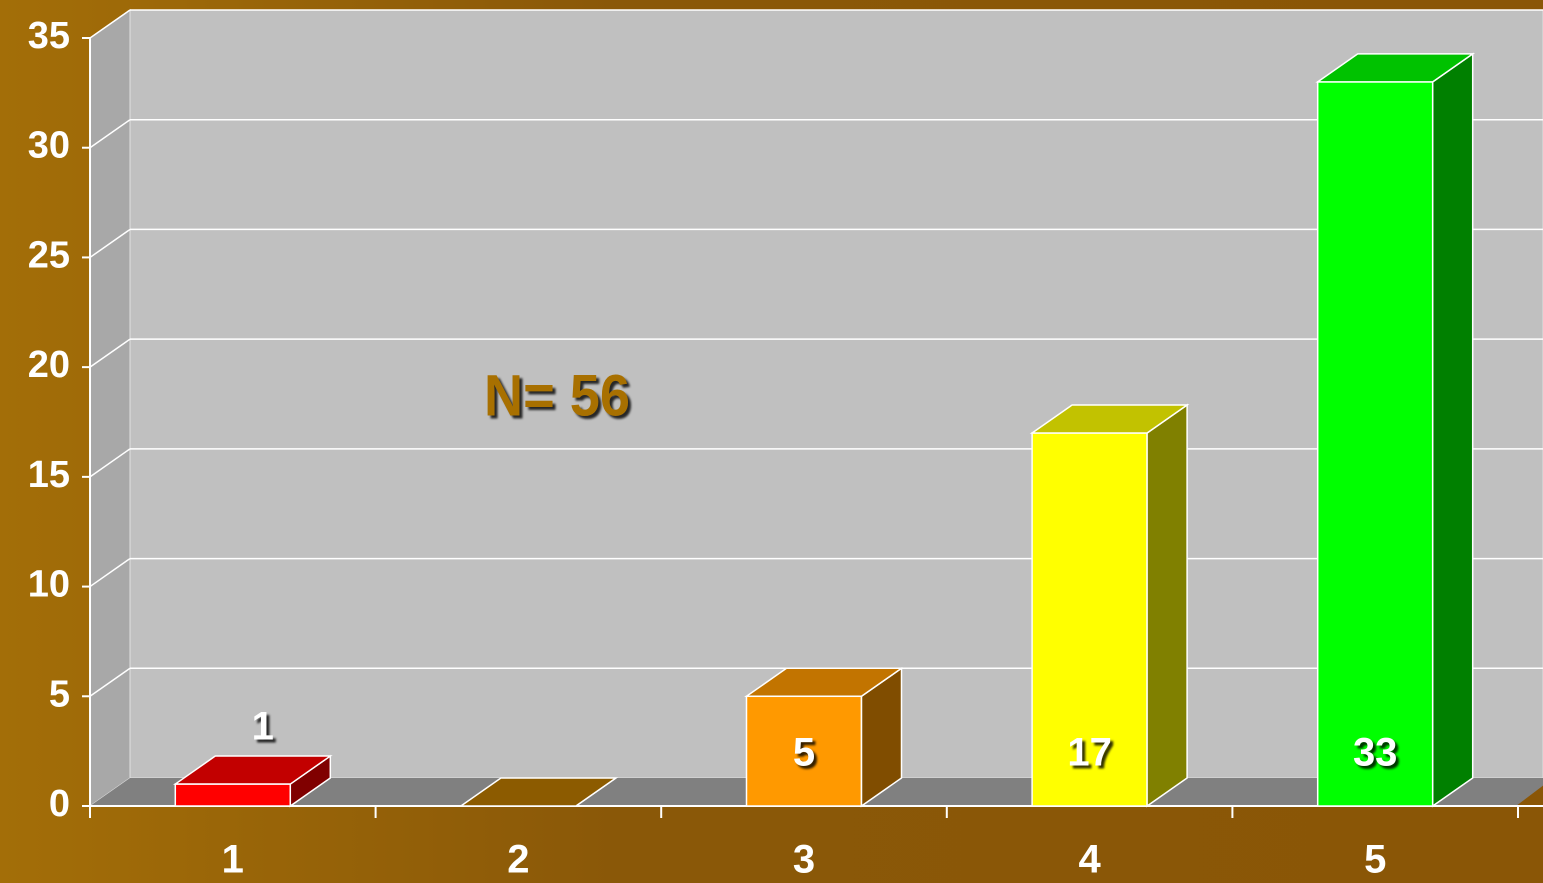 The width and height of the screenshot is (1543, 883). What do you see at coordinates (49, 36) in the screenshot?
I see `y-tick-label: 35` at bounding box center [49, 36].